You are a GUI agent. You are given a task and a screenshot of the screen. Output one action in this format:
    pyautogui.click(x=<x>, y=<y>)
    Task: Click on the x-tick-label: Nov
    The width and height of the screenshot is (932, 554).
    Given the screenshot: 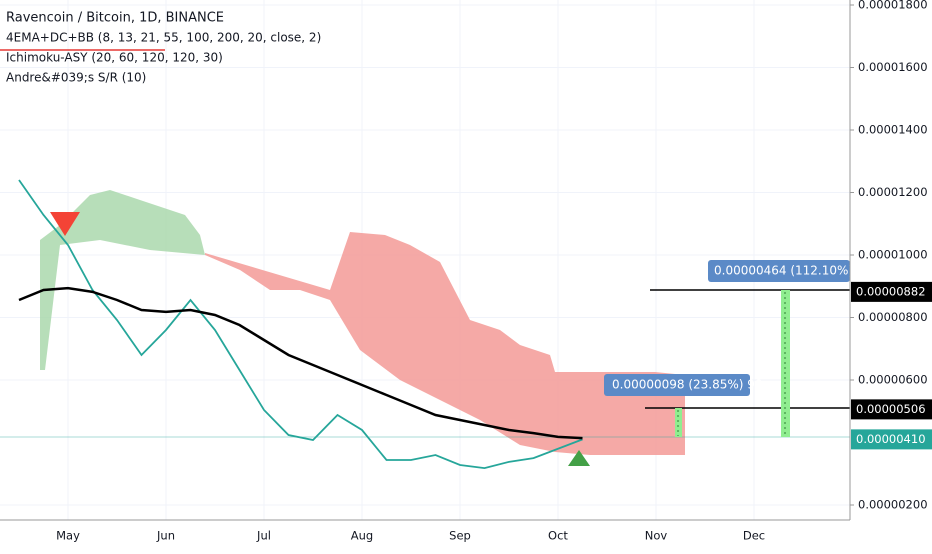 What is the action you would take?
    pyautogui.click(x=656, y=536)
    